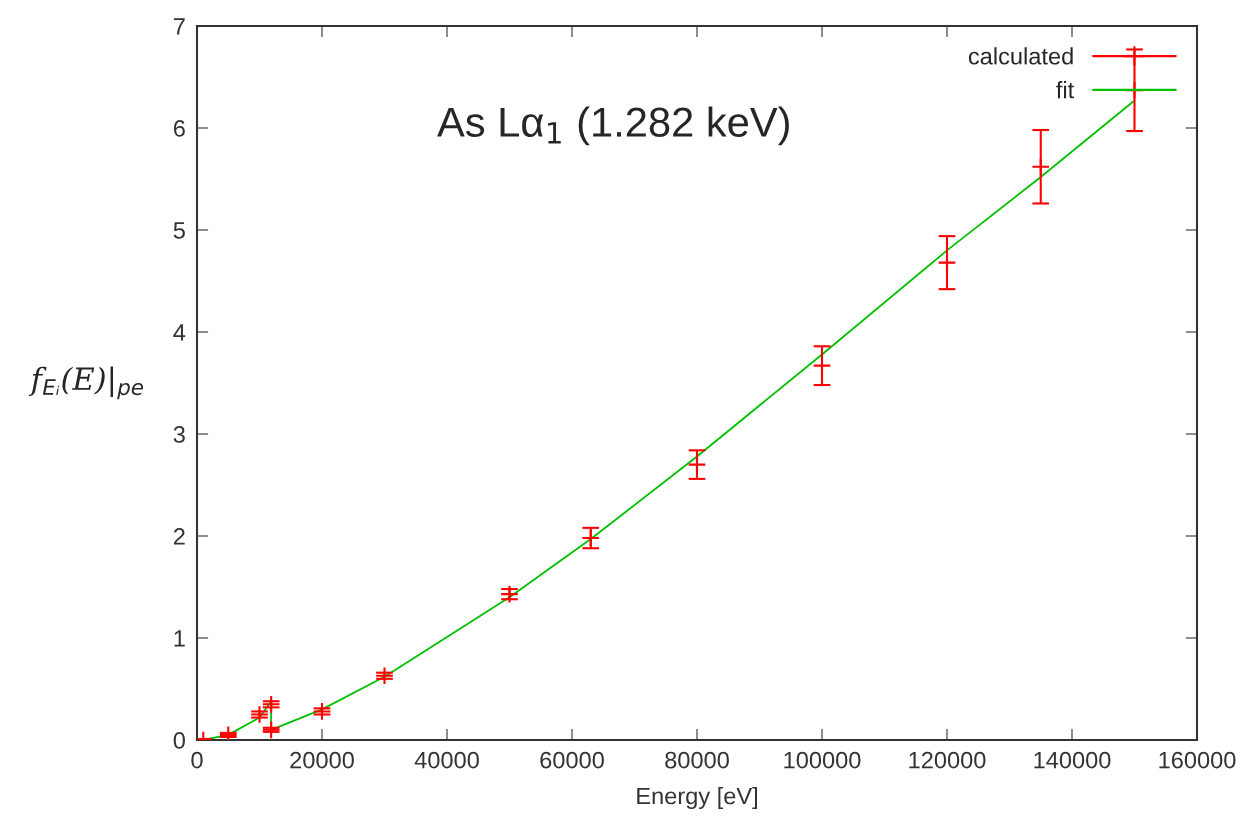 The width and height of the screenshot is (1247, 839). Describe the element at coordinates (179, 638) in the screenshot. I see `y-tick-label: 1` at that location.